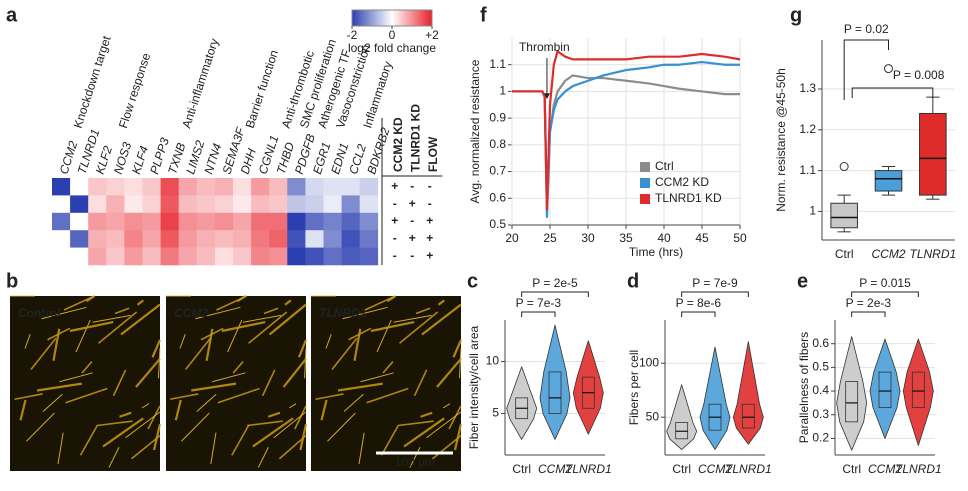  I want to click on x-tick-label: 30, so click(588, 238).